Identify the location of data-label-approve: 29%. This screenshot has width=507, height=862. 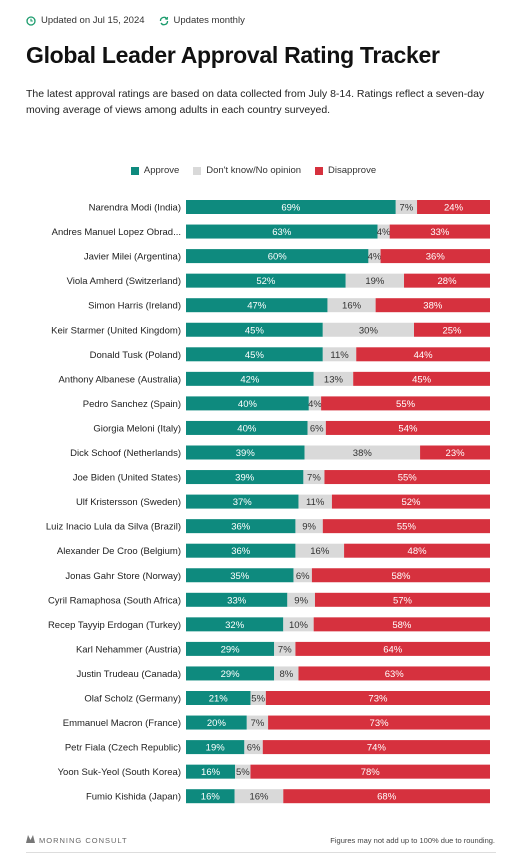
(231, 674).